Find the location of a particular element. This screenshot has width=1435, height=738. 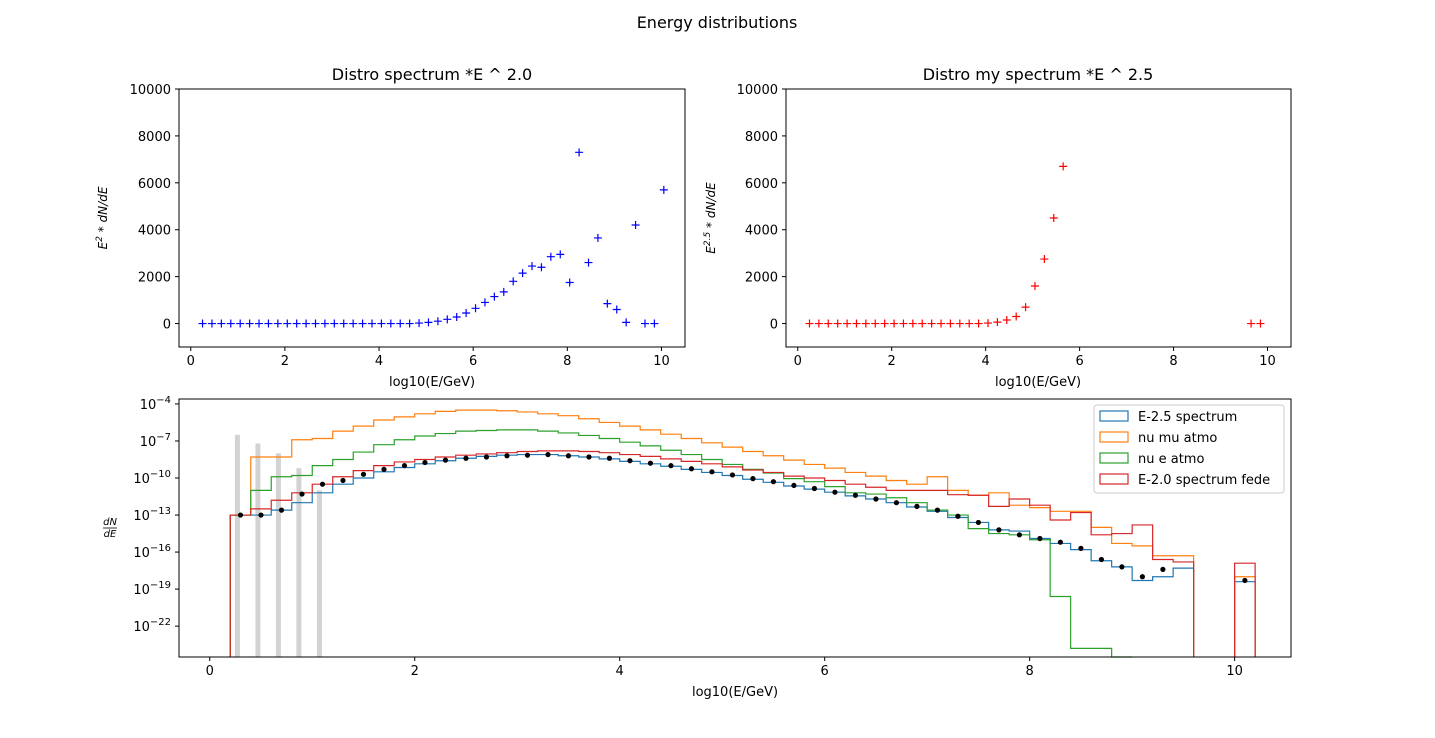

svg-text: dE is located at coordinates (110, 534).